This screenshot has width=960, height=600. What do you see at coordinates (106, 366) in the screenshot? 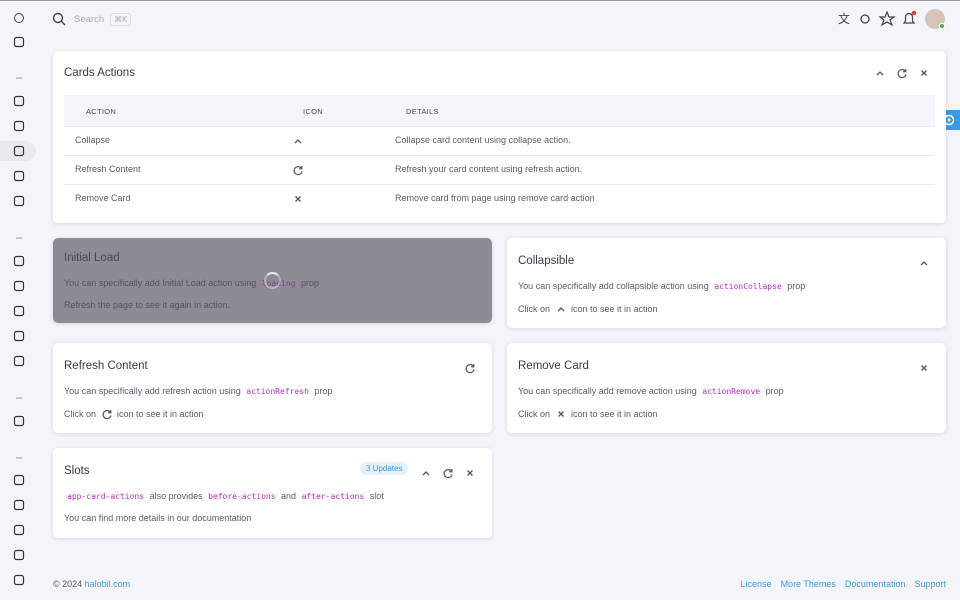
I see `card-title: Refresh Content` at bounding box center [106, 366].